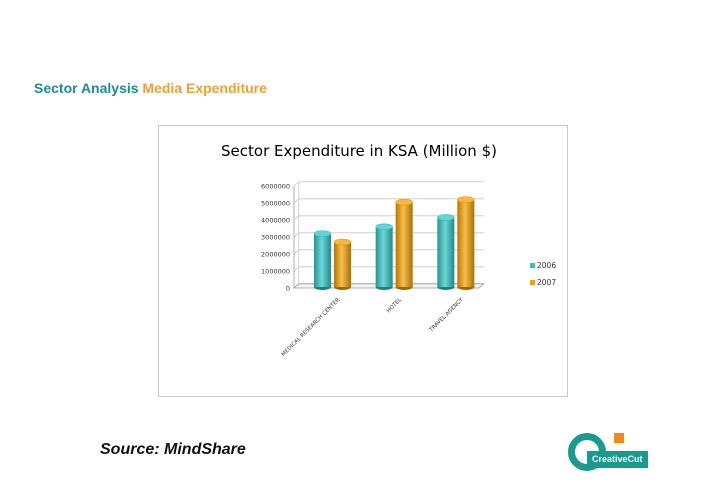 This screenshot has height=504, width=728. I want to click on y-tick-label: 4000000, so click(275, 221).